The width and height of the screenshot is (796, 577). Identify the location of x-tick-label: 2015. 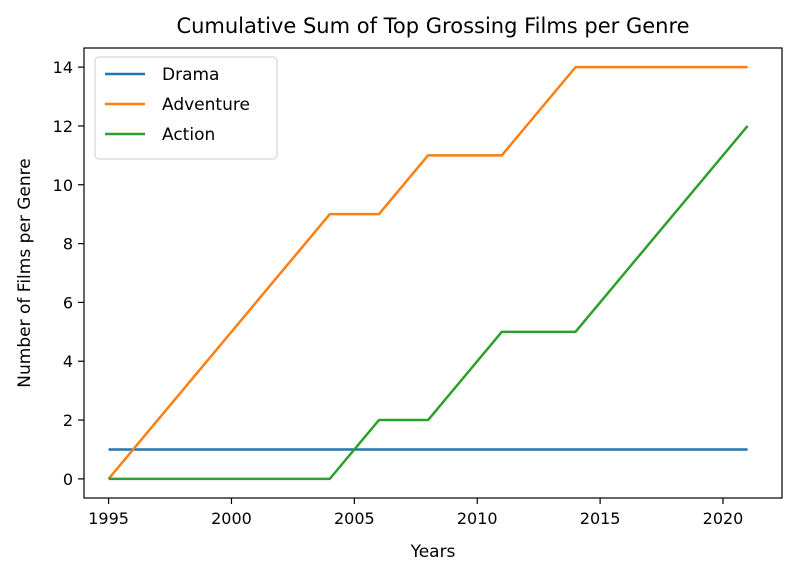
(600, 518).